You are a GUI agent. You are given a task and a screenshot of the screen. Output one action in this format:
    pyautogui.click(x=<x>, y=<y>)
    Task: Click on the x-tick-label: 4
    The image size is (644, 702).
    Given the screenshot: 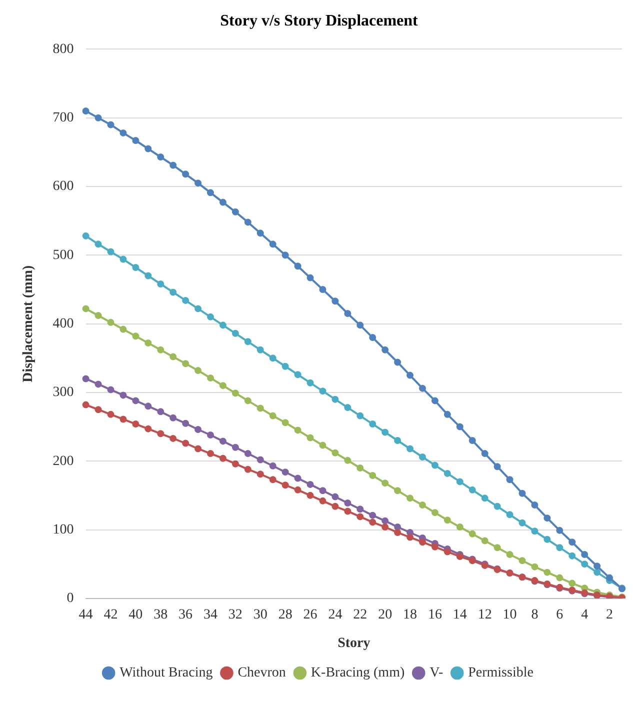 What is the action you would take?
    pyautogui.click(x=584, y=614)
    